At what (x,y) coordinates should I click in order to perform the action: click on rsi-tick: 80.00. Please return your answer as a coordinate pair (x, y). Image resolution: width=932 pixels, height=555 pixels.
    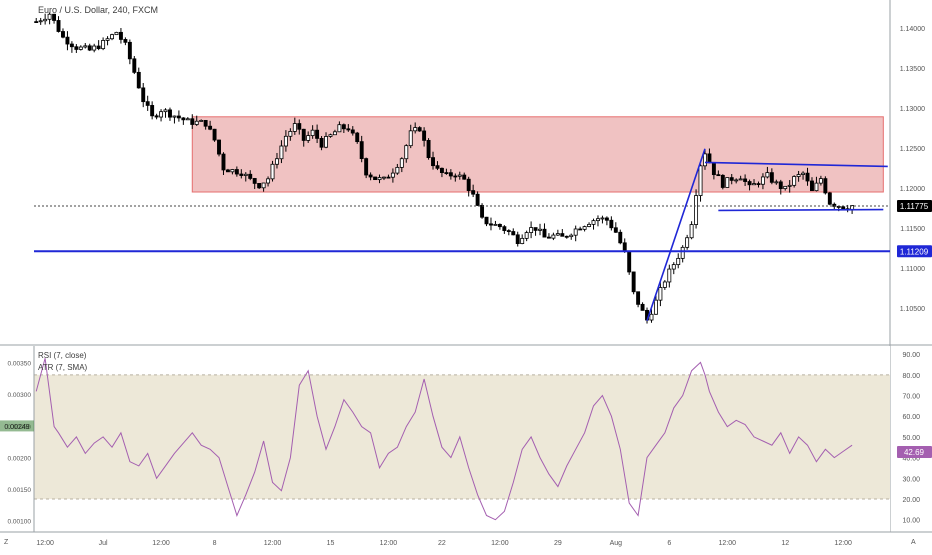
    Looking at the image, I should click on (911, 376).